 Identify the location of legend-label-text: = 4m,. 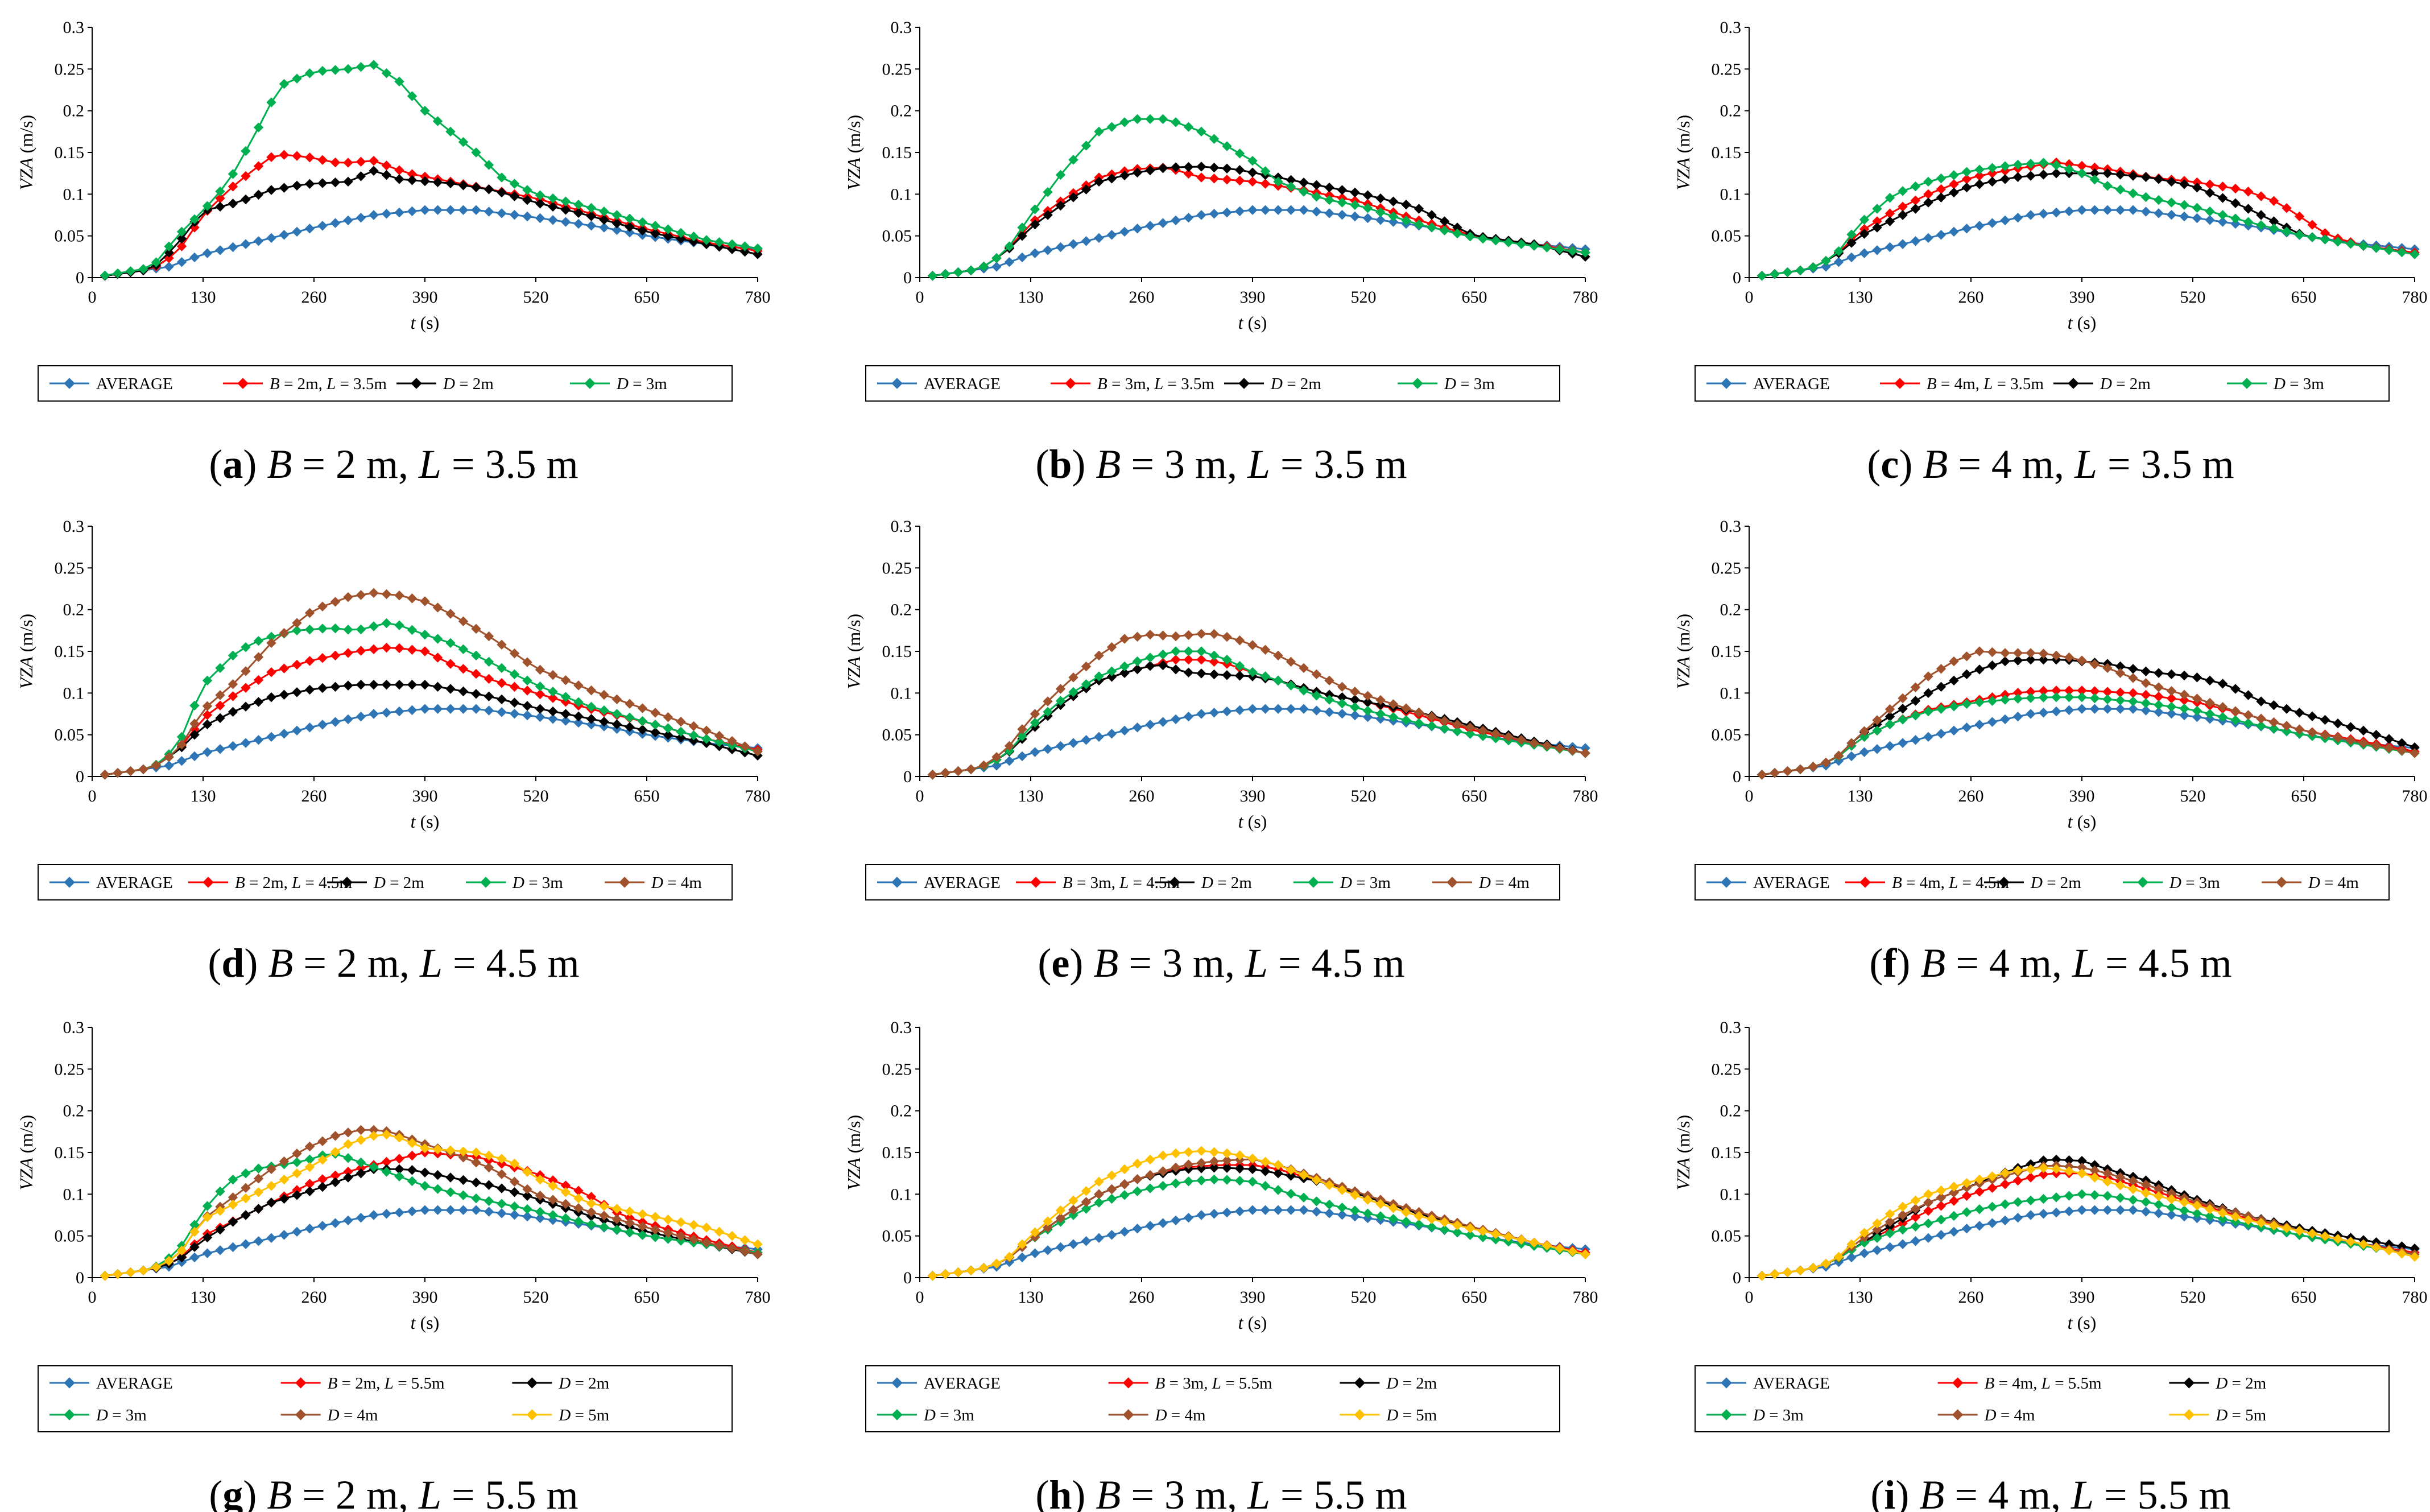
(1925, 883).